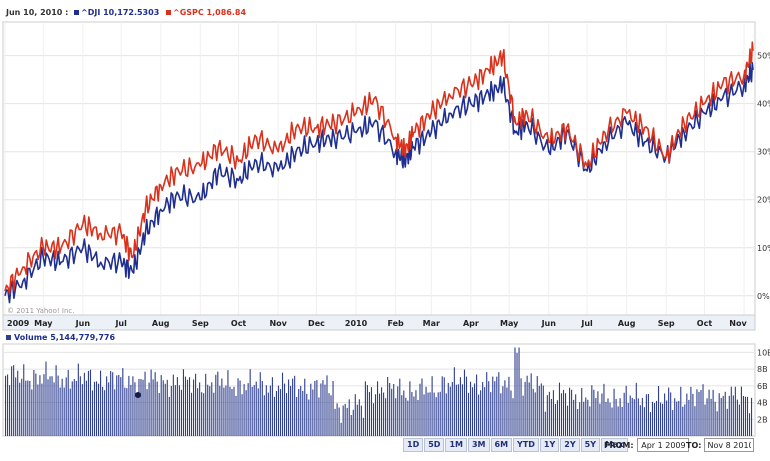 The width and height of the screenshot is (770, 461). I want to click on range-button-3m: 3M, so click(478, 445).